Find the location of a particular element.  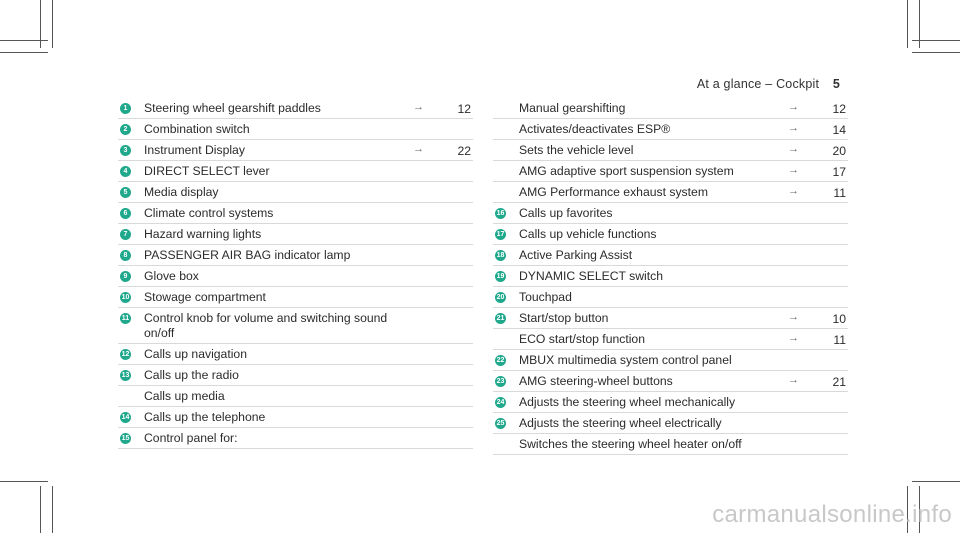

list-item: 3 Instrument Display → 22 is located at coordinates (295, 150).